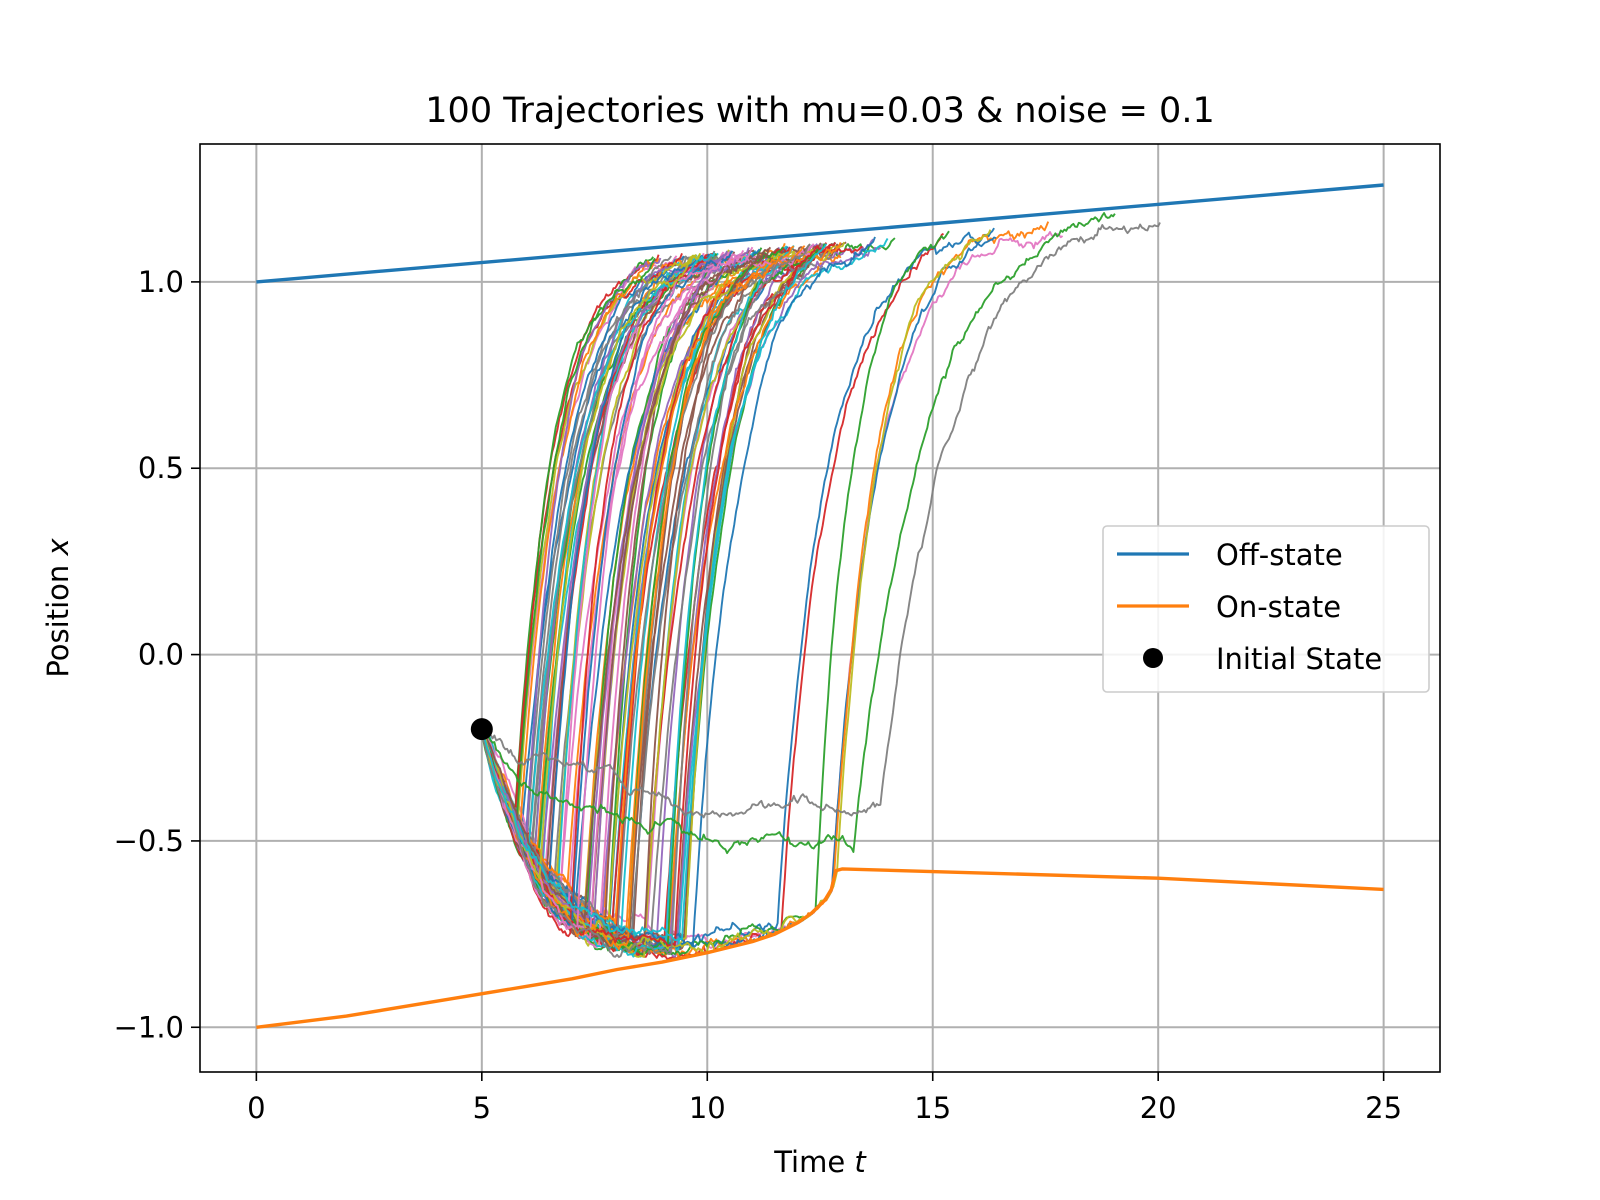  I want to click on x-axis-label: Time t, so click(820, 1162).